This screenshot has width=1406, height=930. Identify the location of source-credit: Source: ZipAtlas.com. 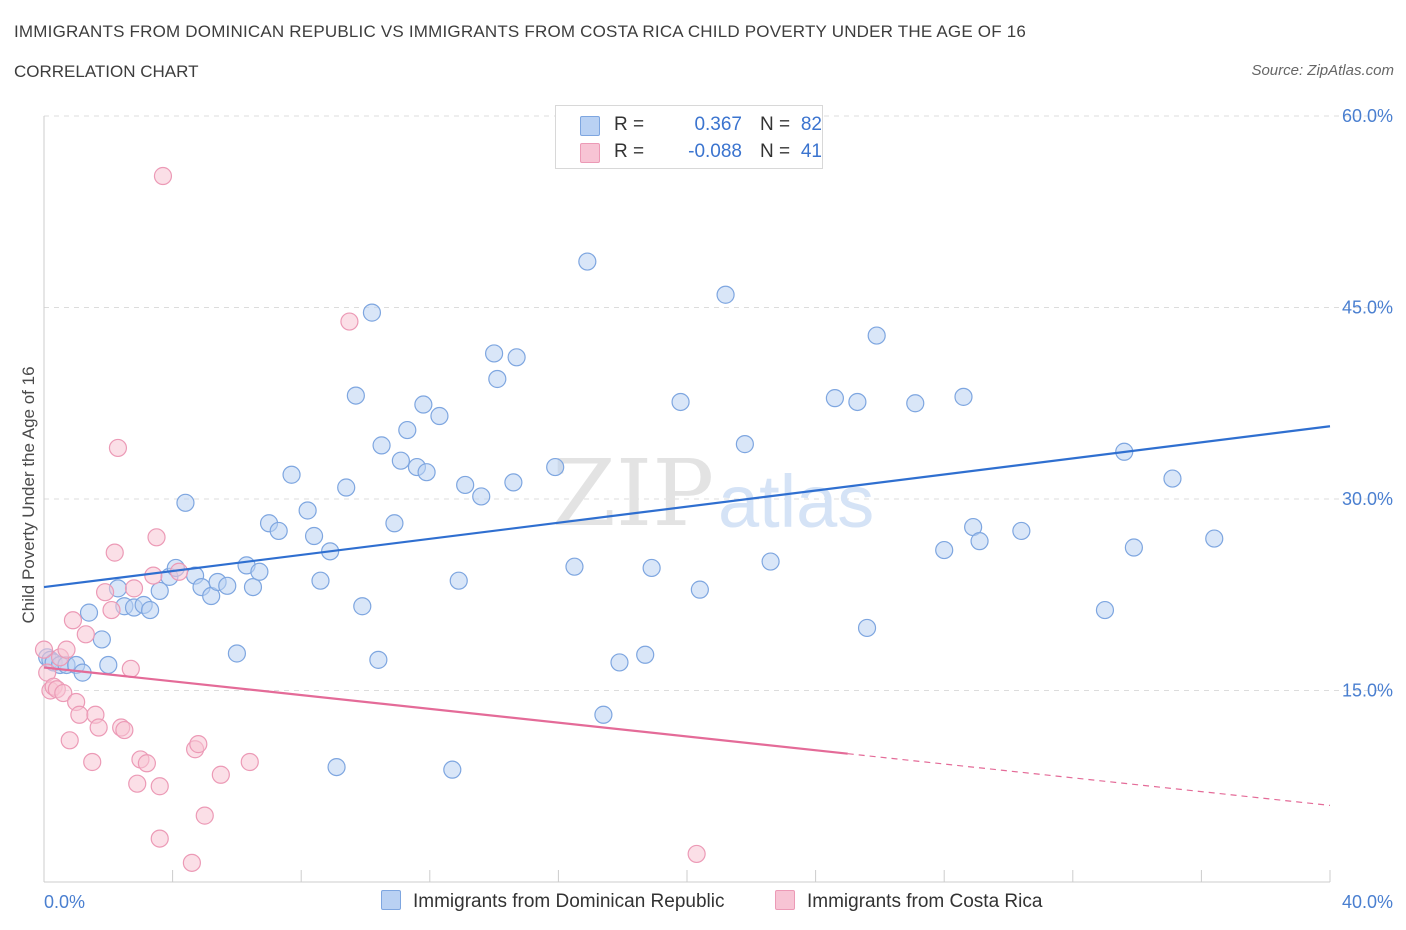
(1322, 70).